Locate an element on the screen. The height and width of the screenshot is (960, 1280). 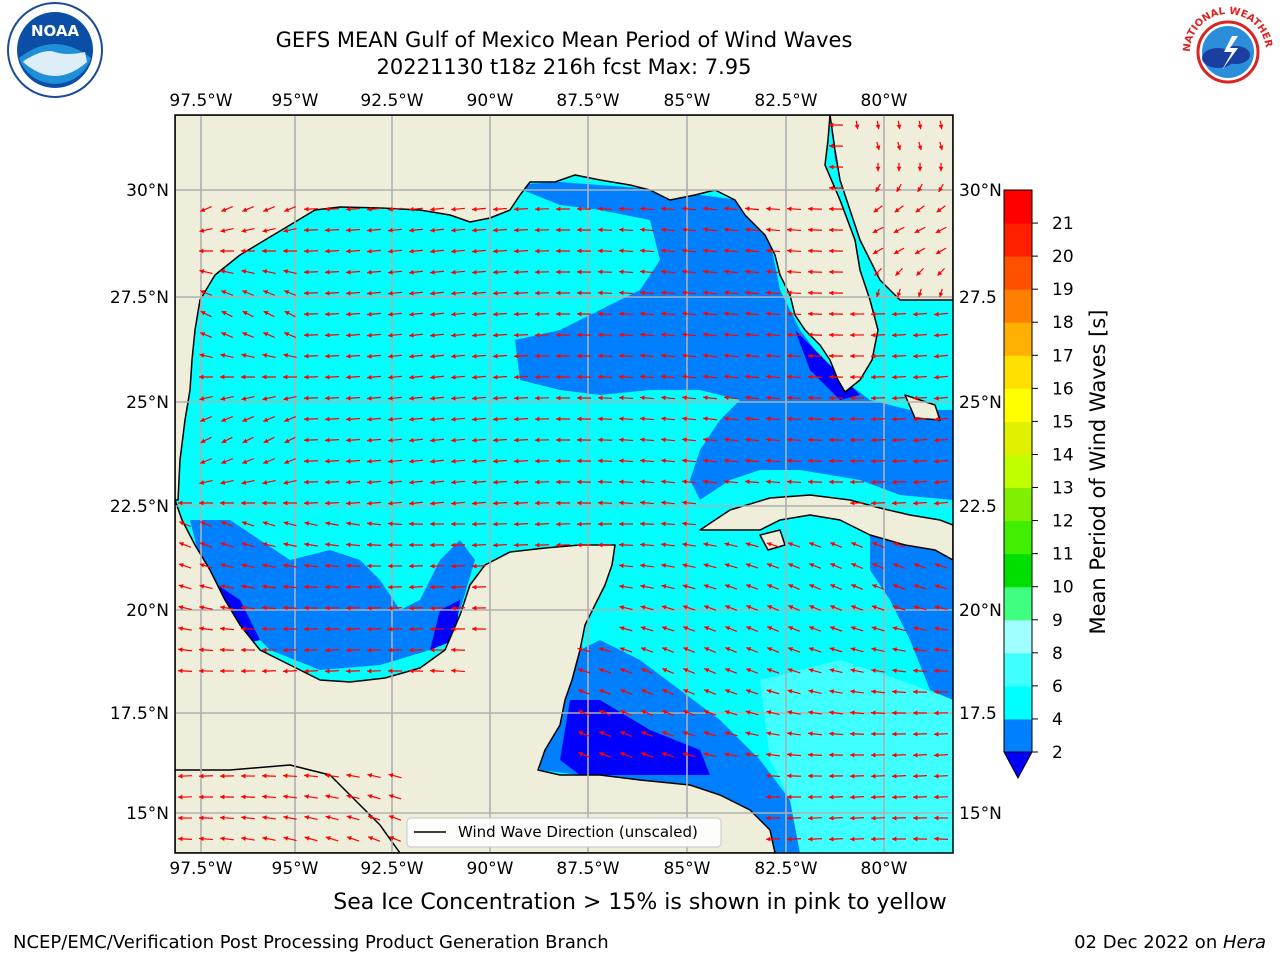
lat-label-right: 27.5 is located at coordinates (978, 298).